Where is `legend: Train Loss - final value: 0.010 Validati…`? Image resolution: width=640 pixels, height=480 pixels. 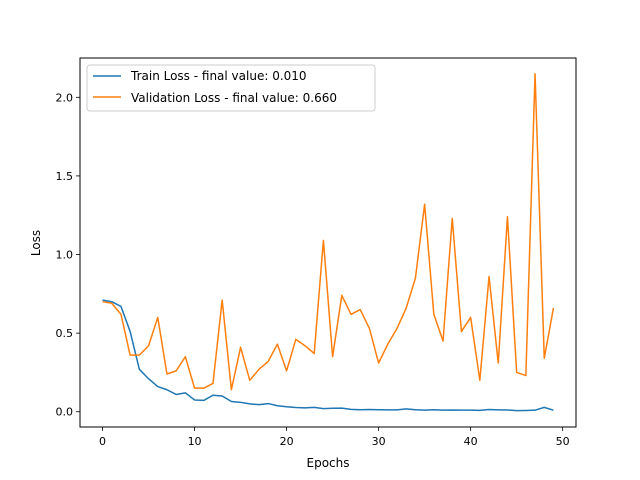
legend: Train Loss - final value: 0.010 Validati… is located at coordinates (231, 88).